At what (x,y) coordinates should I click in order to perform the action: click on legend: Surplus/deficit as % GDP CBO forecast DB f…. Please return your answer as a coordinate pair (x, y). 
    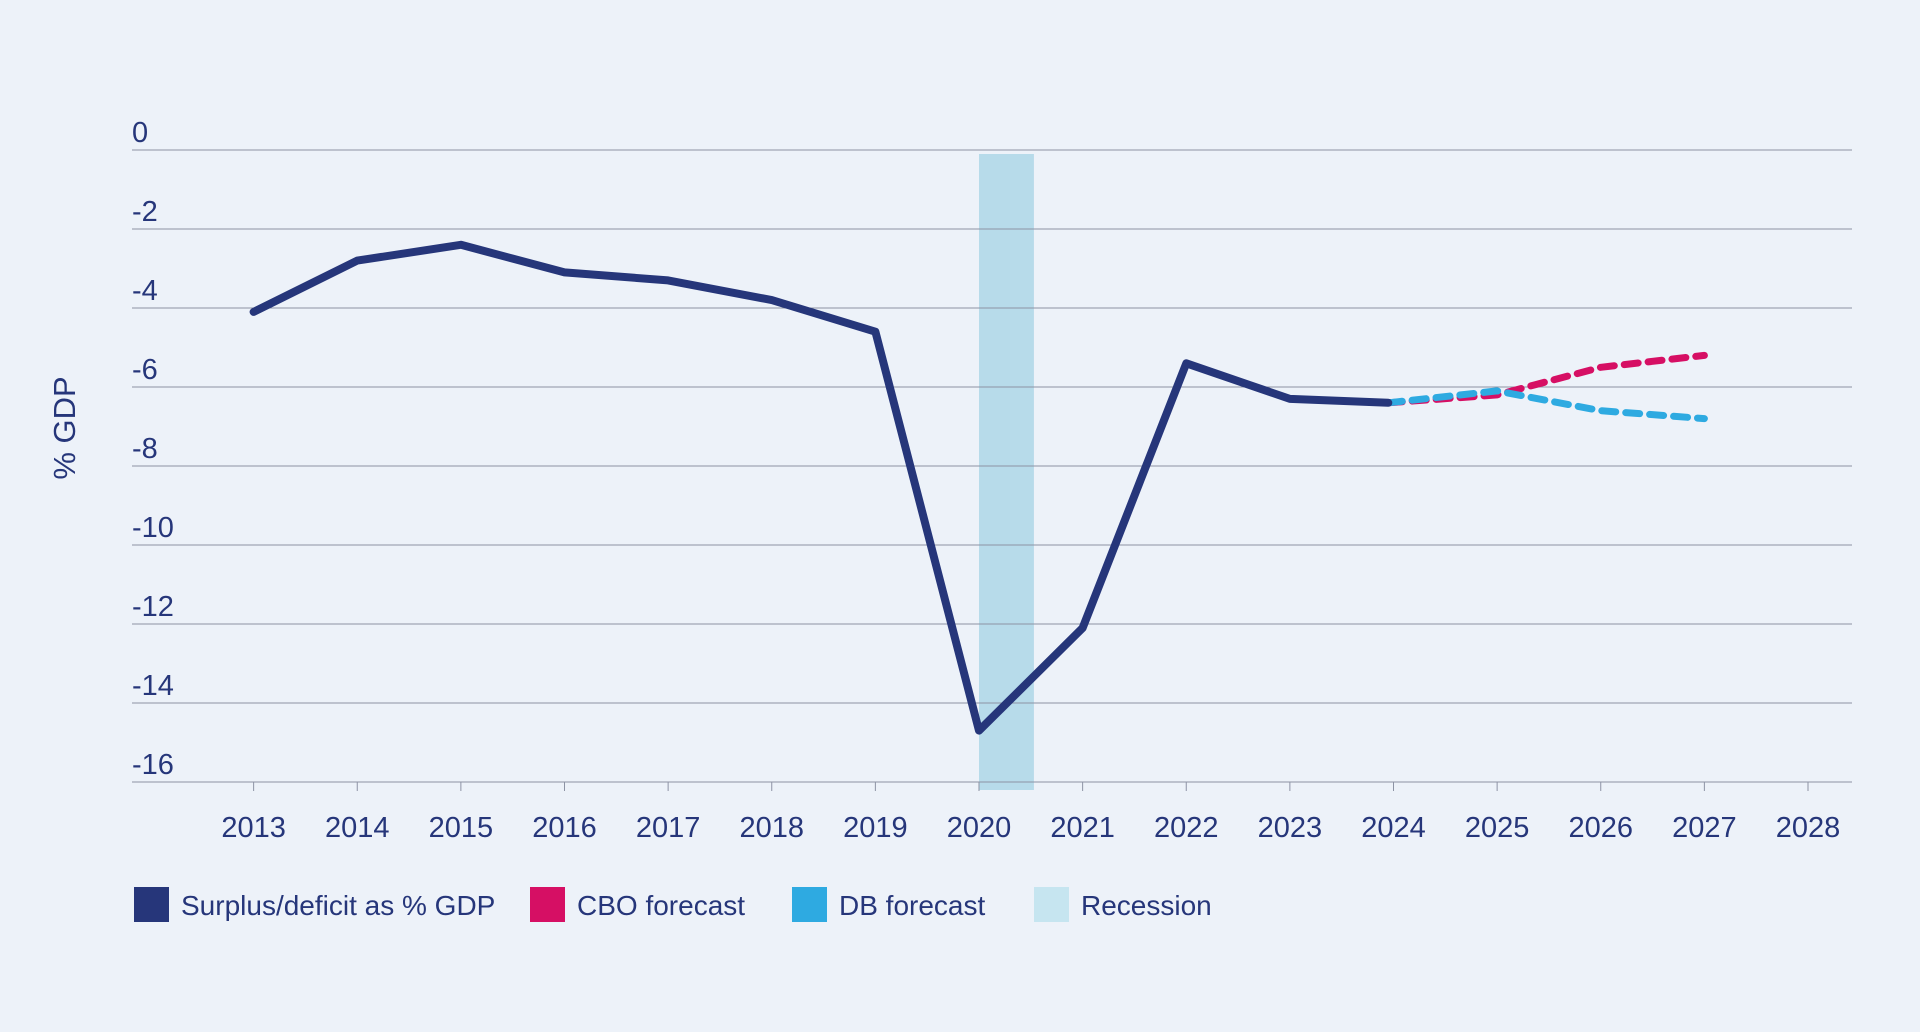
    Looking at the image, I should click on (673, 904).